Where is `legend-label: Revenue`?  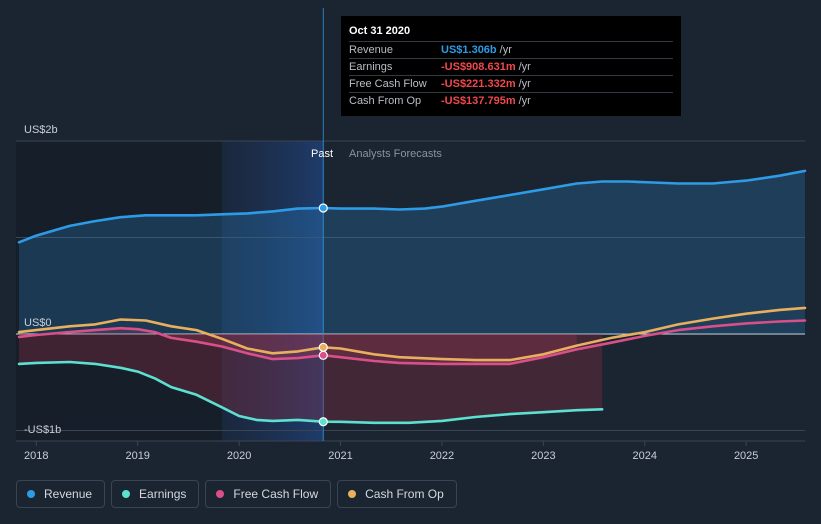
legend-label: Revenue is located at coordinates (68, 494).